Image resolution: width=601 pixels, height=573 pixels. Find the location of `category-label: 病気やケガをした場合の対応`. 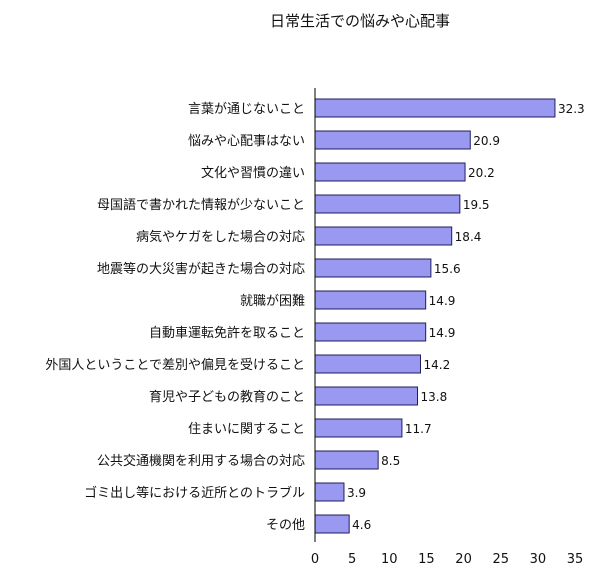

category-label: 病気やケガをした場合の対応 is located at coordinates (220, 237).